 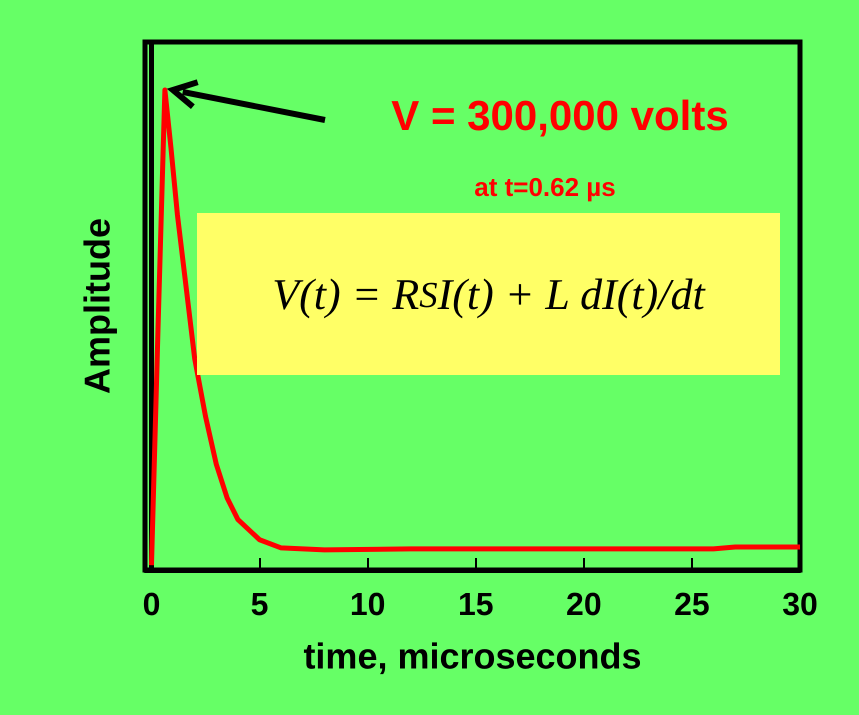 I want to click on x-tick-label: 30, so click(x=800, y=604).